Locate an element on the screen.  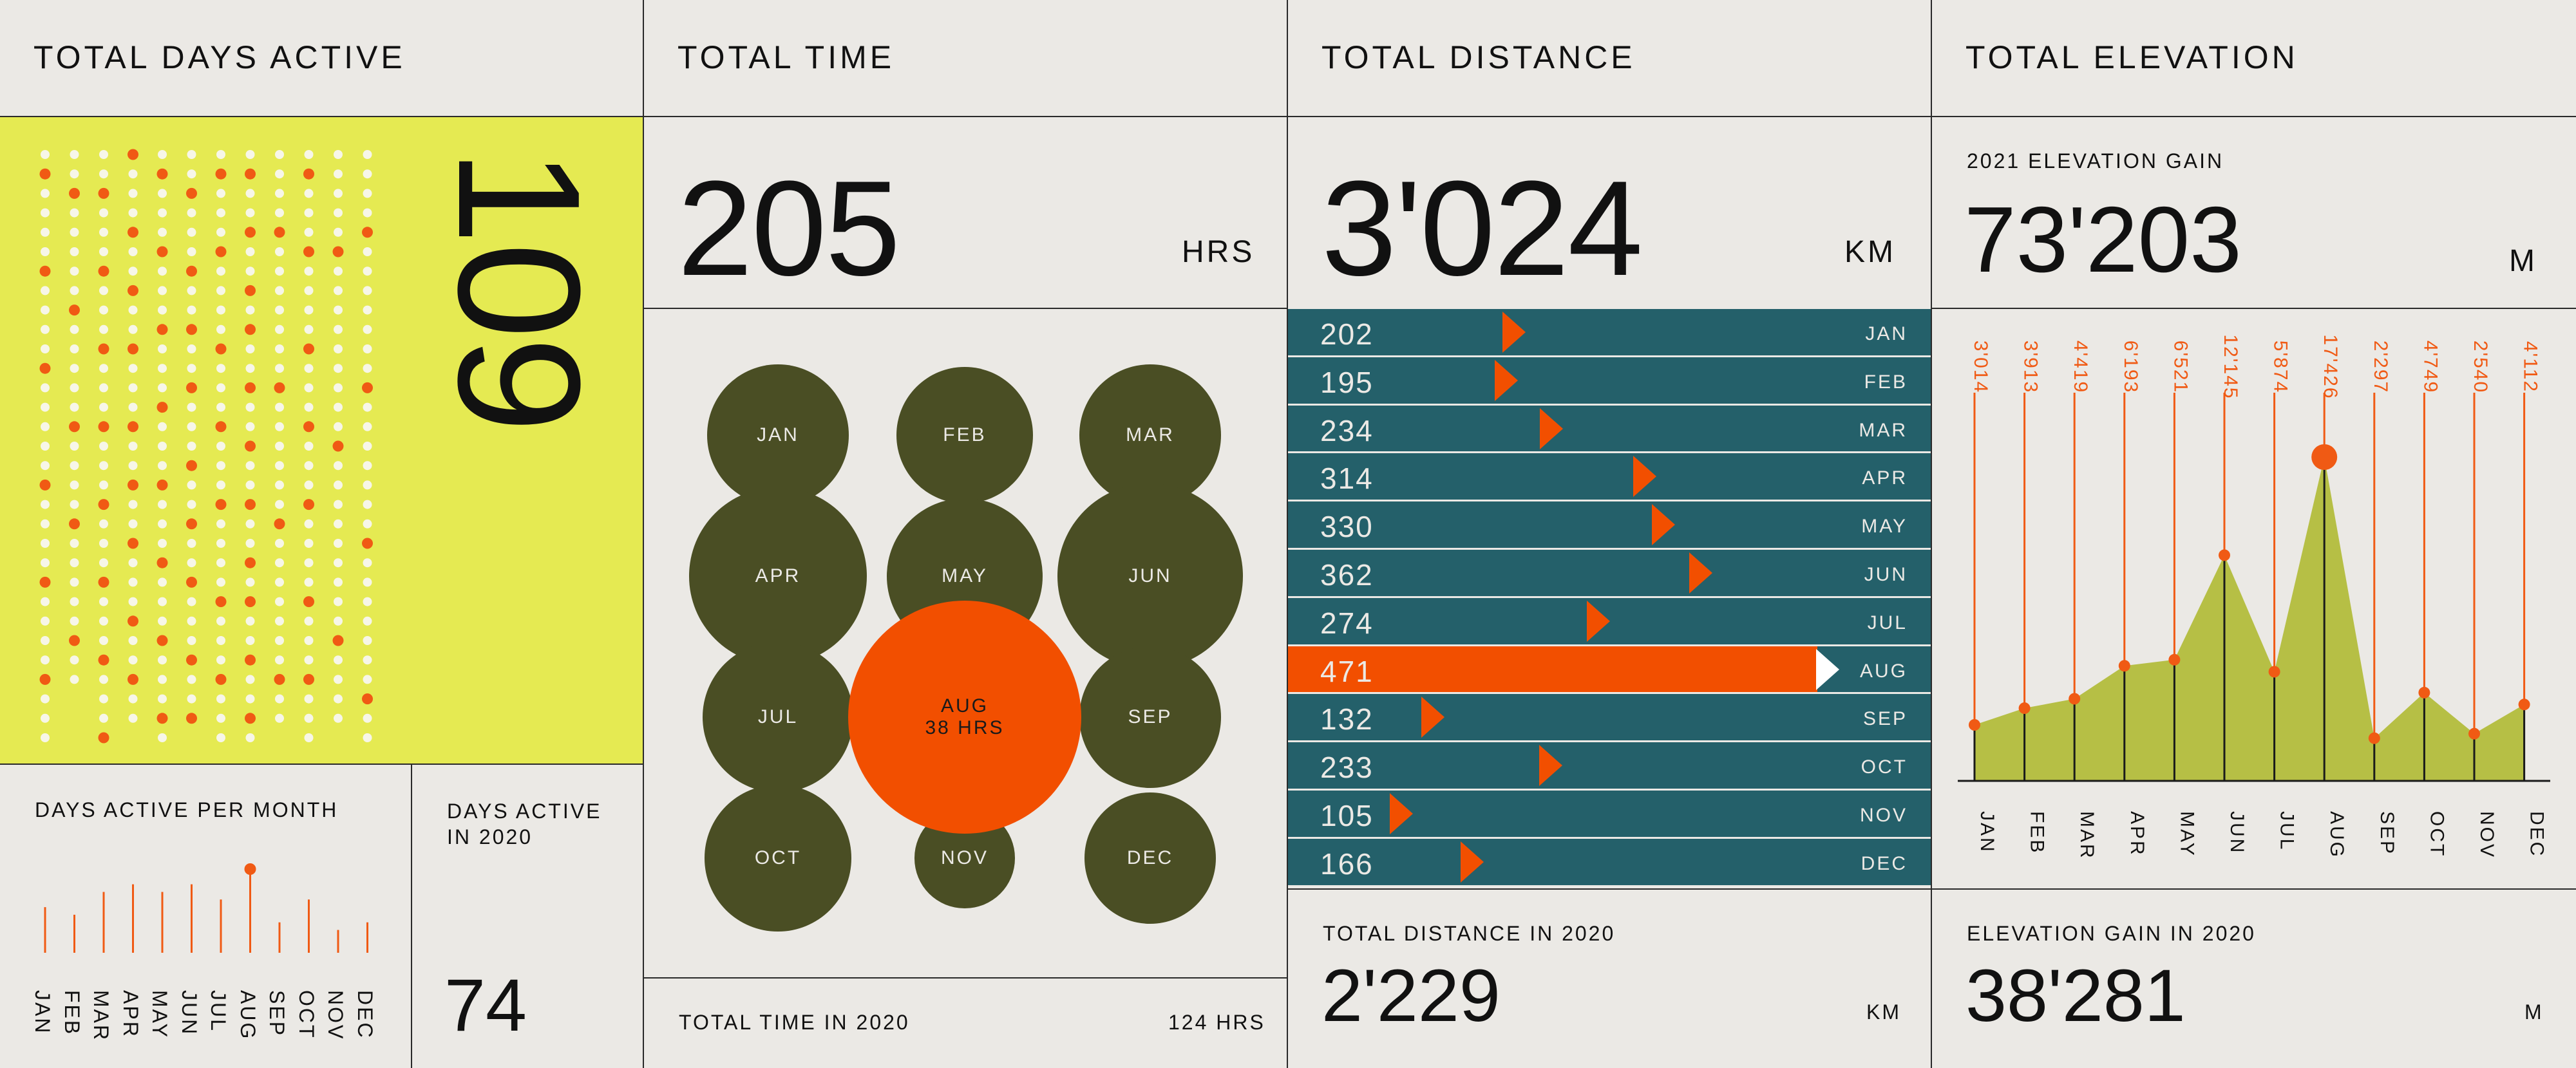
distance-prev-value: 2'229 is located at coordinates (1411, 996).